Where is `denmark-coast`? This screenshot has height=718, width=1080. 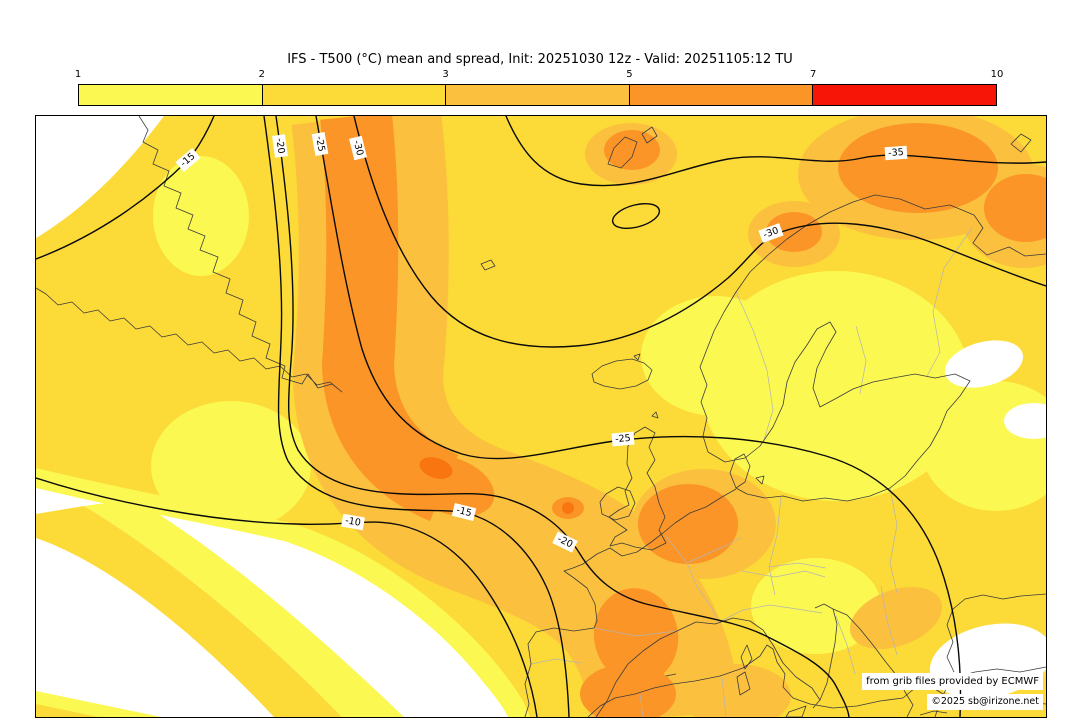
denmark-coast is located at coordinates (747, 471).